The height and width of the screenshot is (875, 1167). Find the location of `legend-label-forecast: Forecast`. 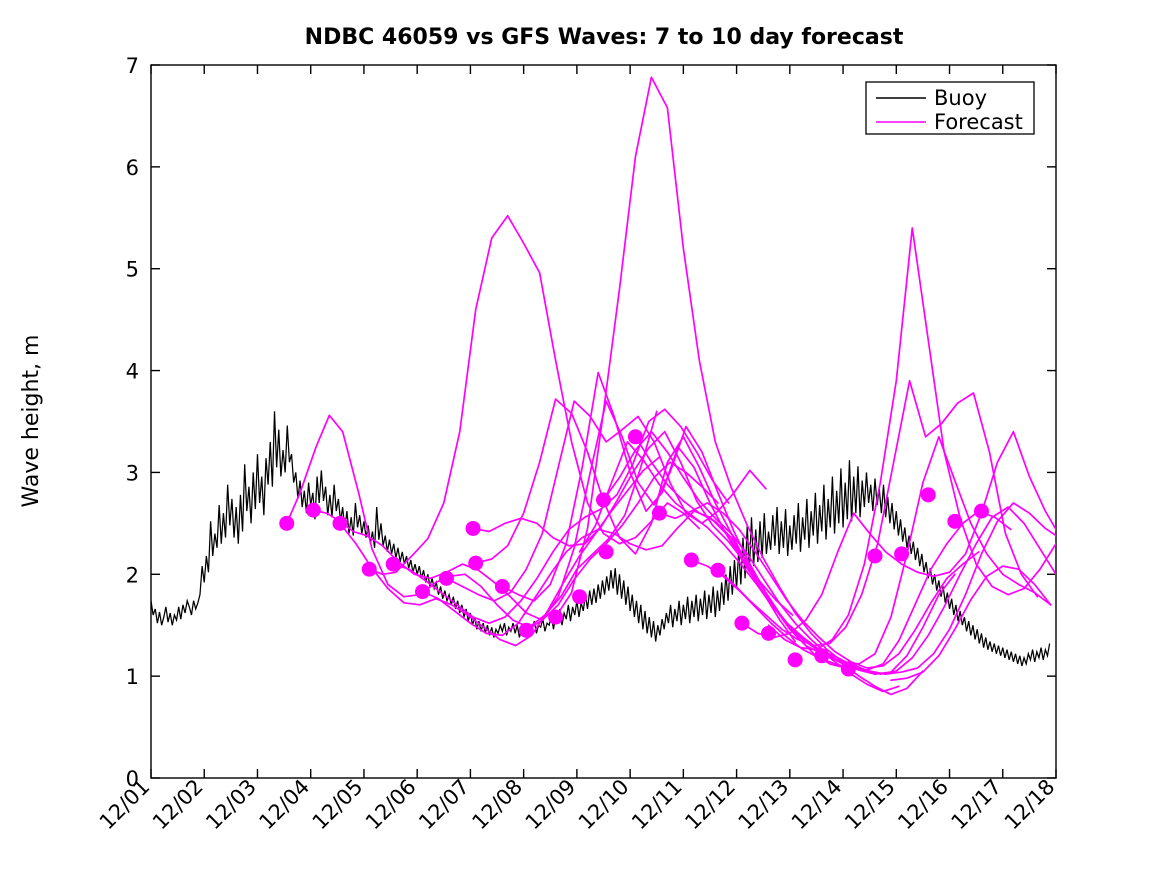

legend-label-forecast: Forecast is located at coordinates (978, 122).